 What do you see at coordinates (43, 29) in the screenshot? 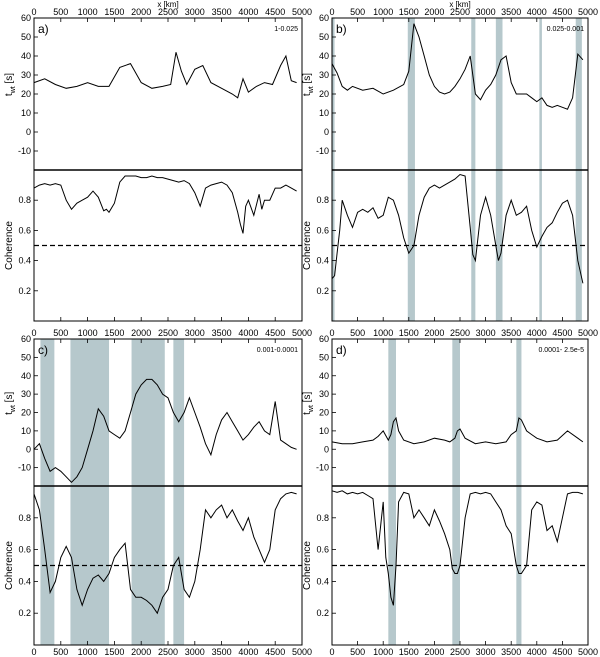
I see `panel-label: a)` at bounding box center [43, 29].